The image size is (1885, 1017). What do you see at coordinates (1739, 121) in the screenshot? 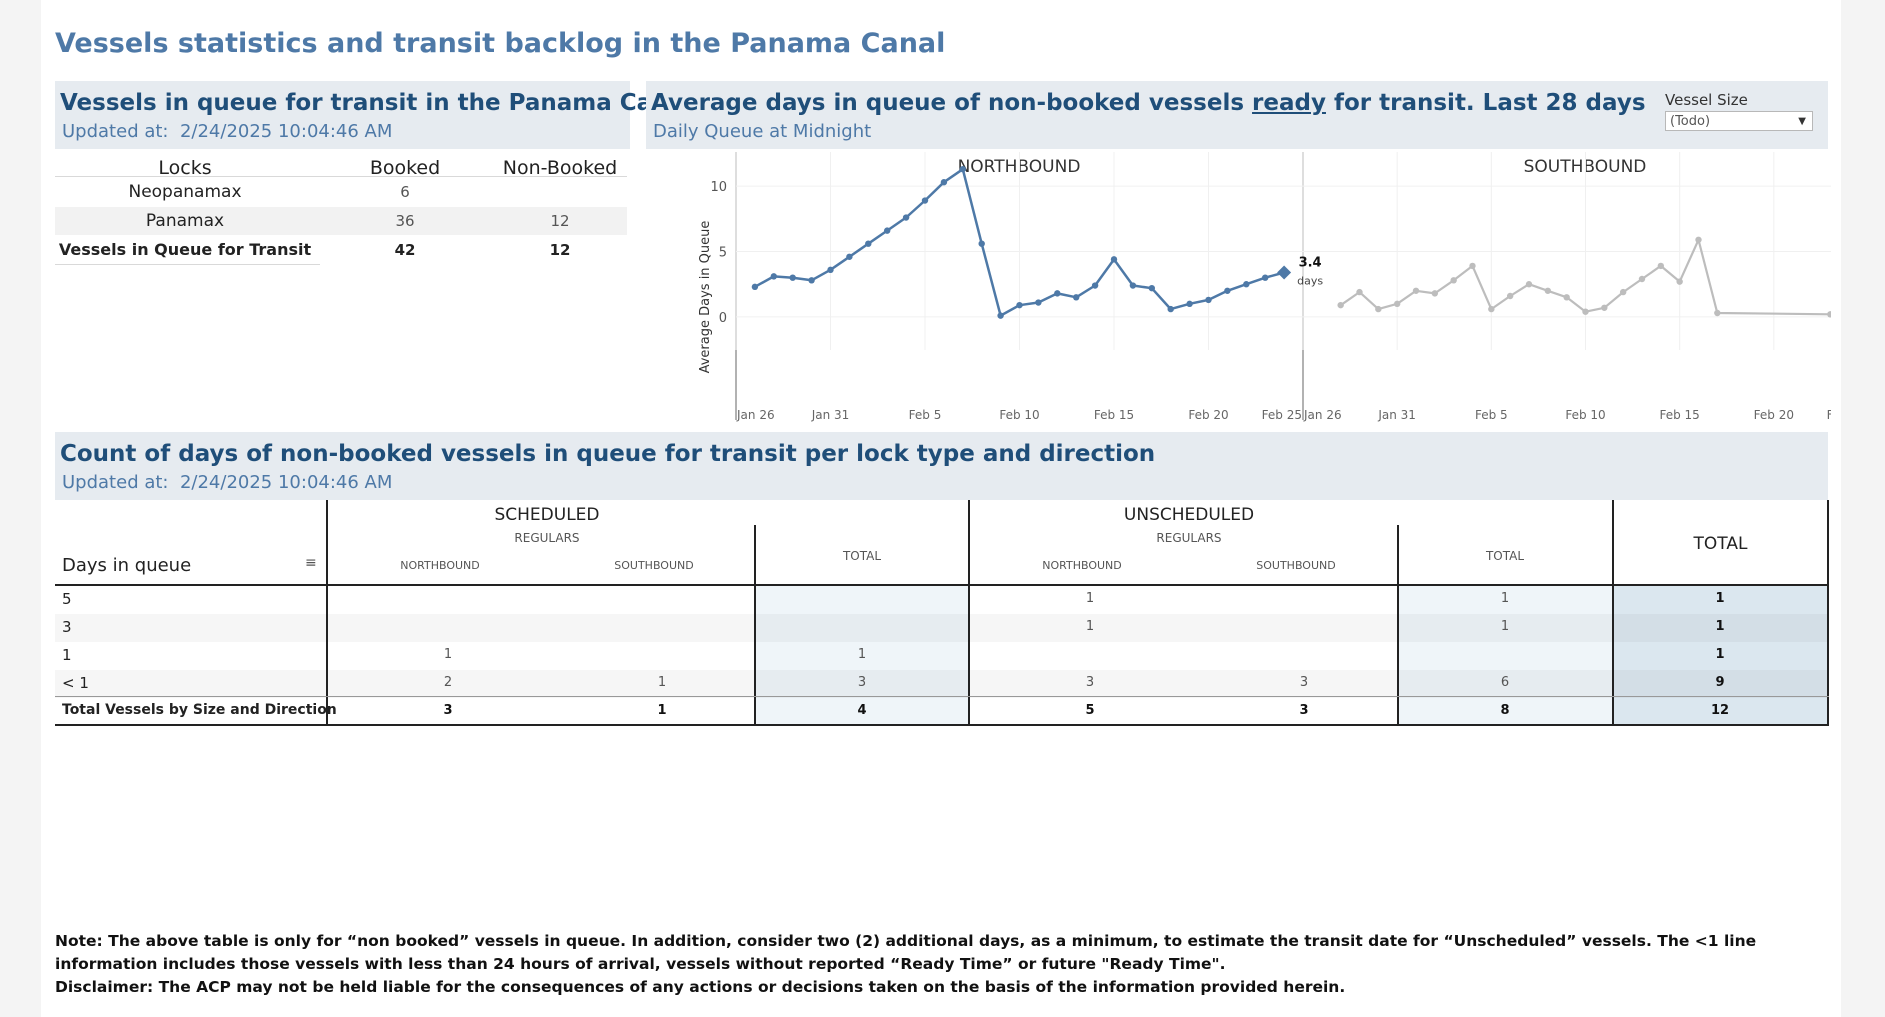
I see `vessel-size-select: (Todo) ▼` at bounding box center [1739, 121].